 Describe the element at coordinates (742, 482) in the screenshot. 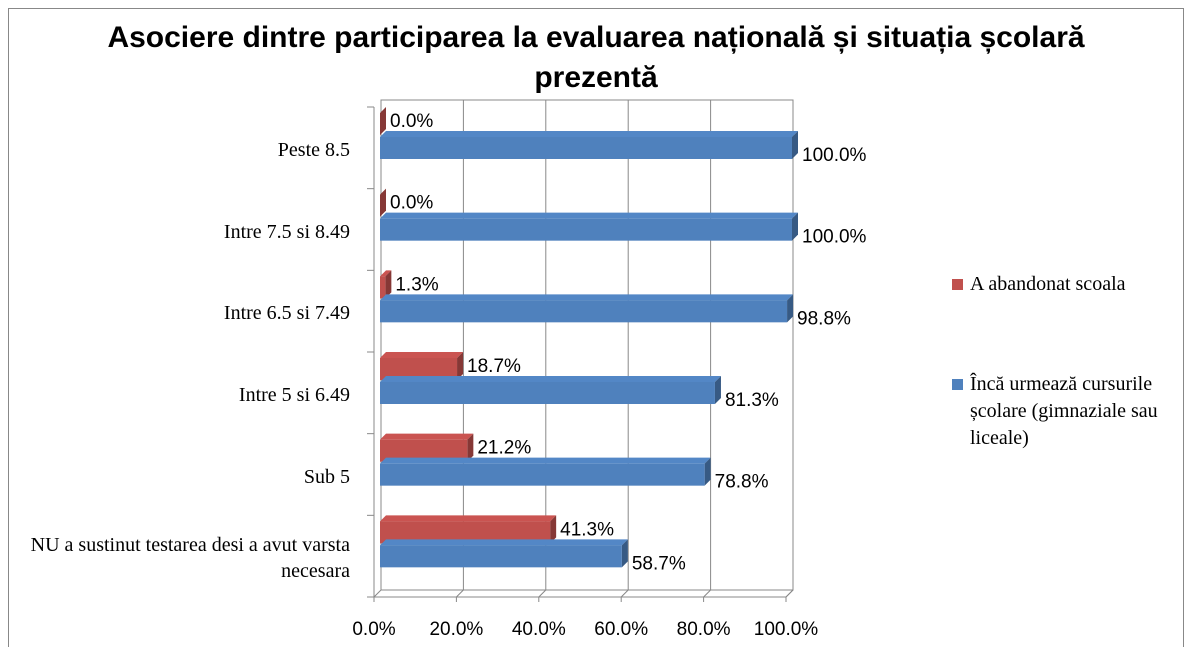

I see `data-label: 78.8%` at that location.